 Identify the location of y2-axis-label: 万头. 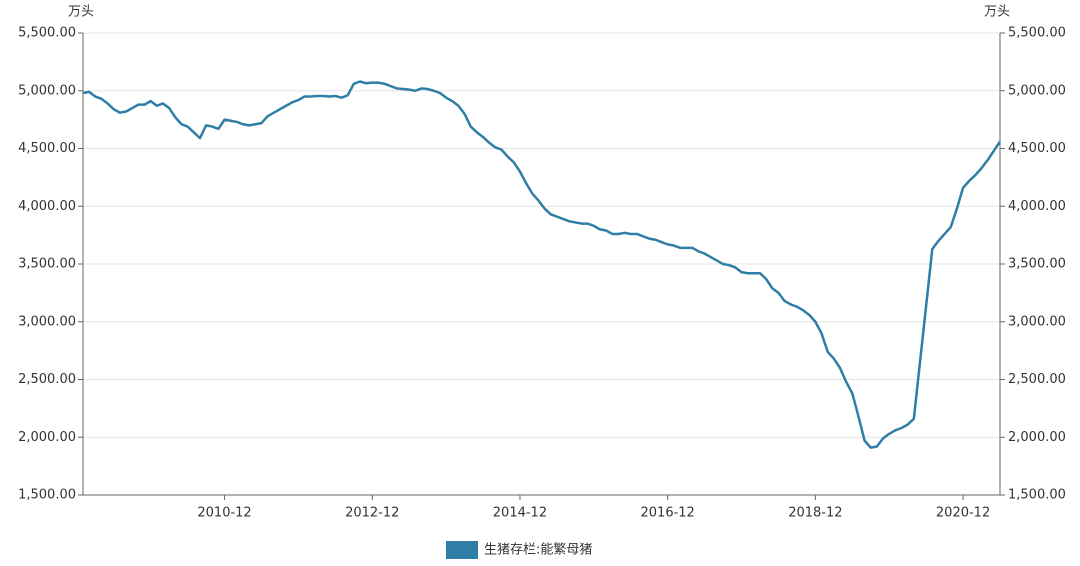
(997, 12).